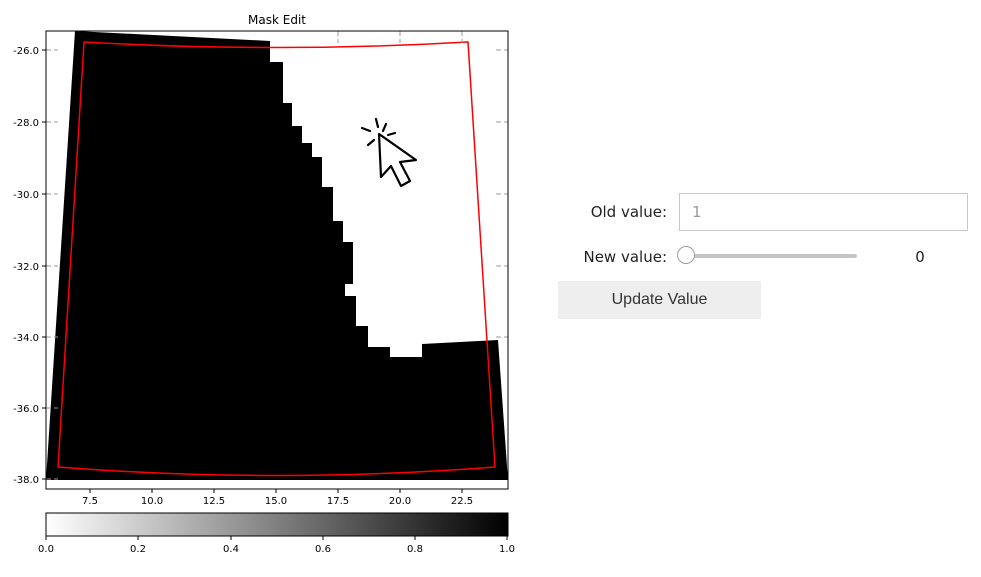 This screenshot has width=981, height=577. I want to click on colorbar-tick-label: 0.6, so click(323, 549).